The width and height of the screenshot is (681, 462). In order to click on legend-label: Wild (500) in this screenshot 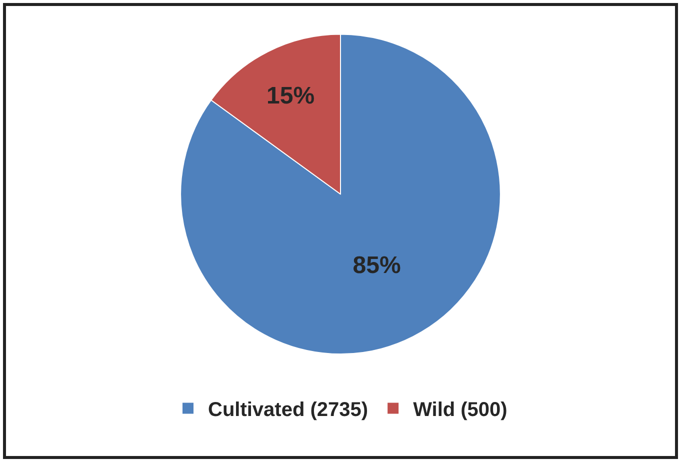, I will do `click(460, 410)`.